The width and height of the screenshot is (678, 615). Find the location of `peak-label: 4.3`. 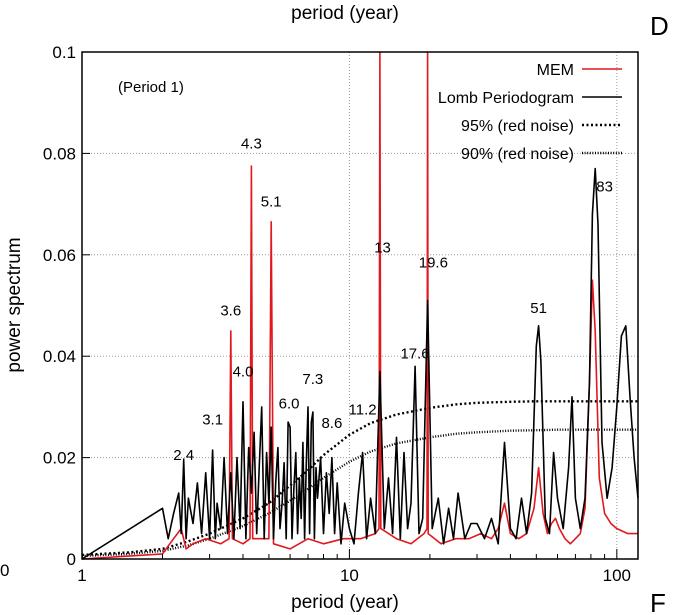

peak-label: 4.3 is located at coordinates (251, 143).